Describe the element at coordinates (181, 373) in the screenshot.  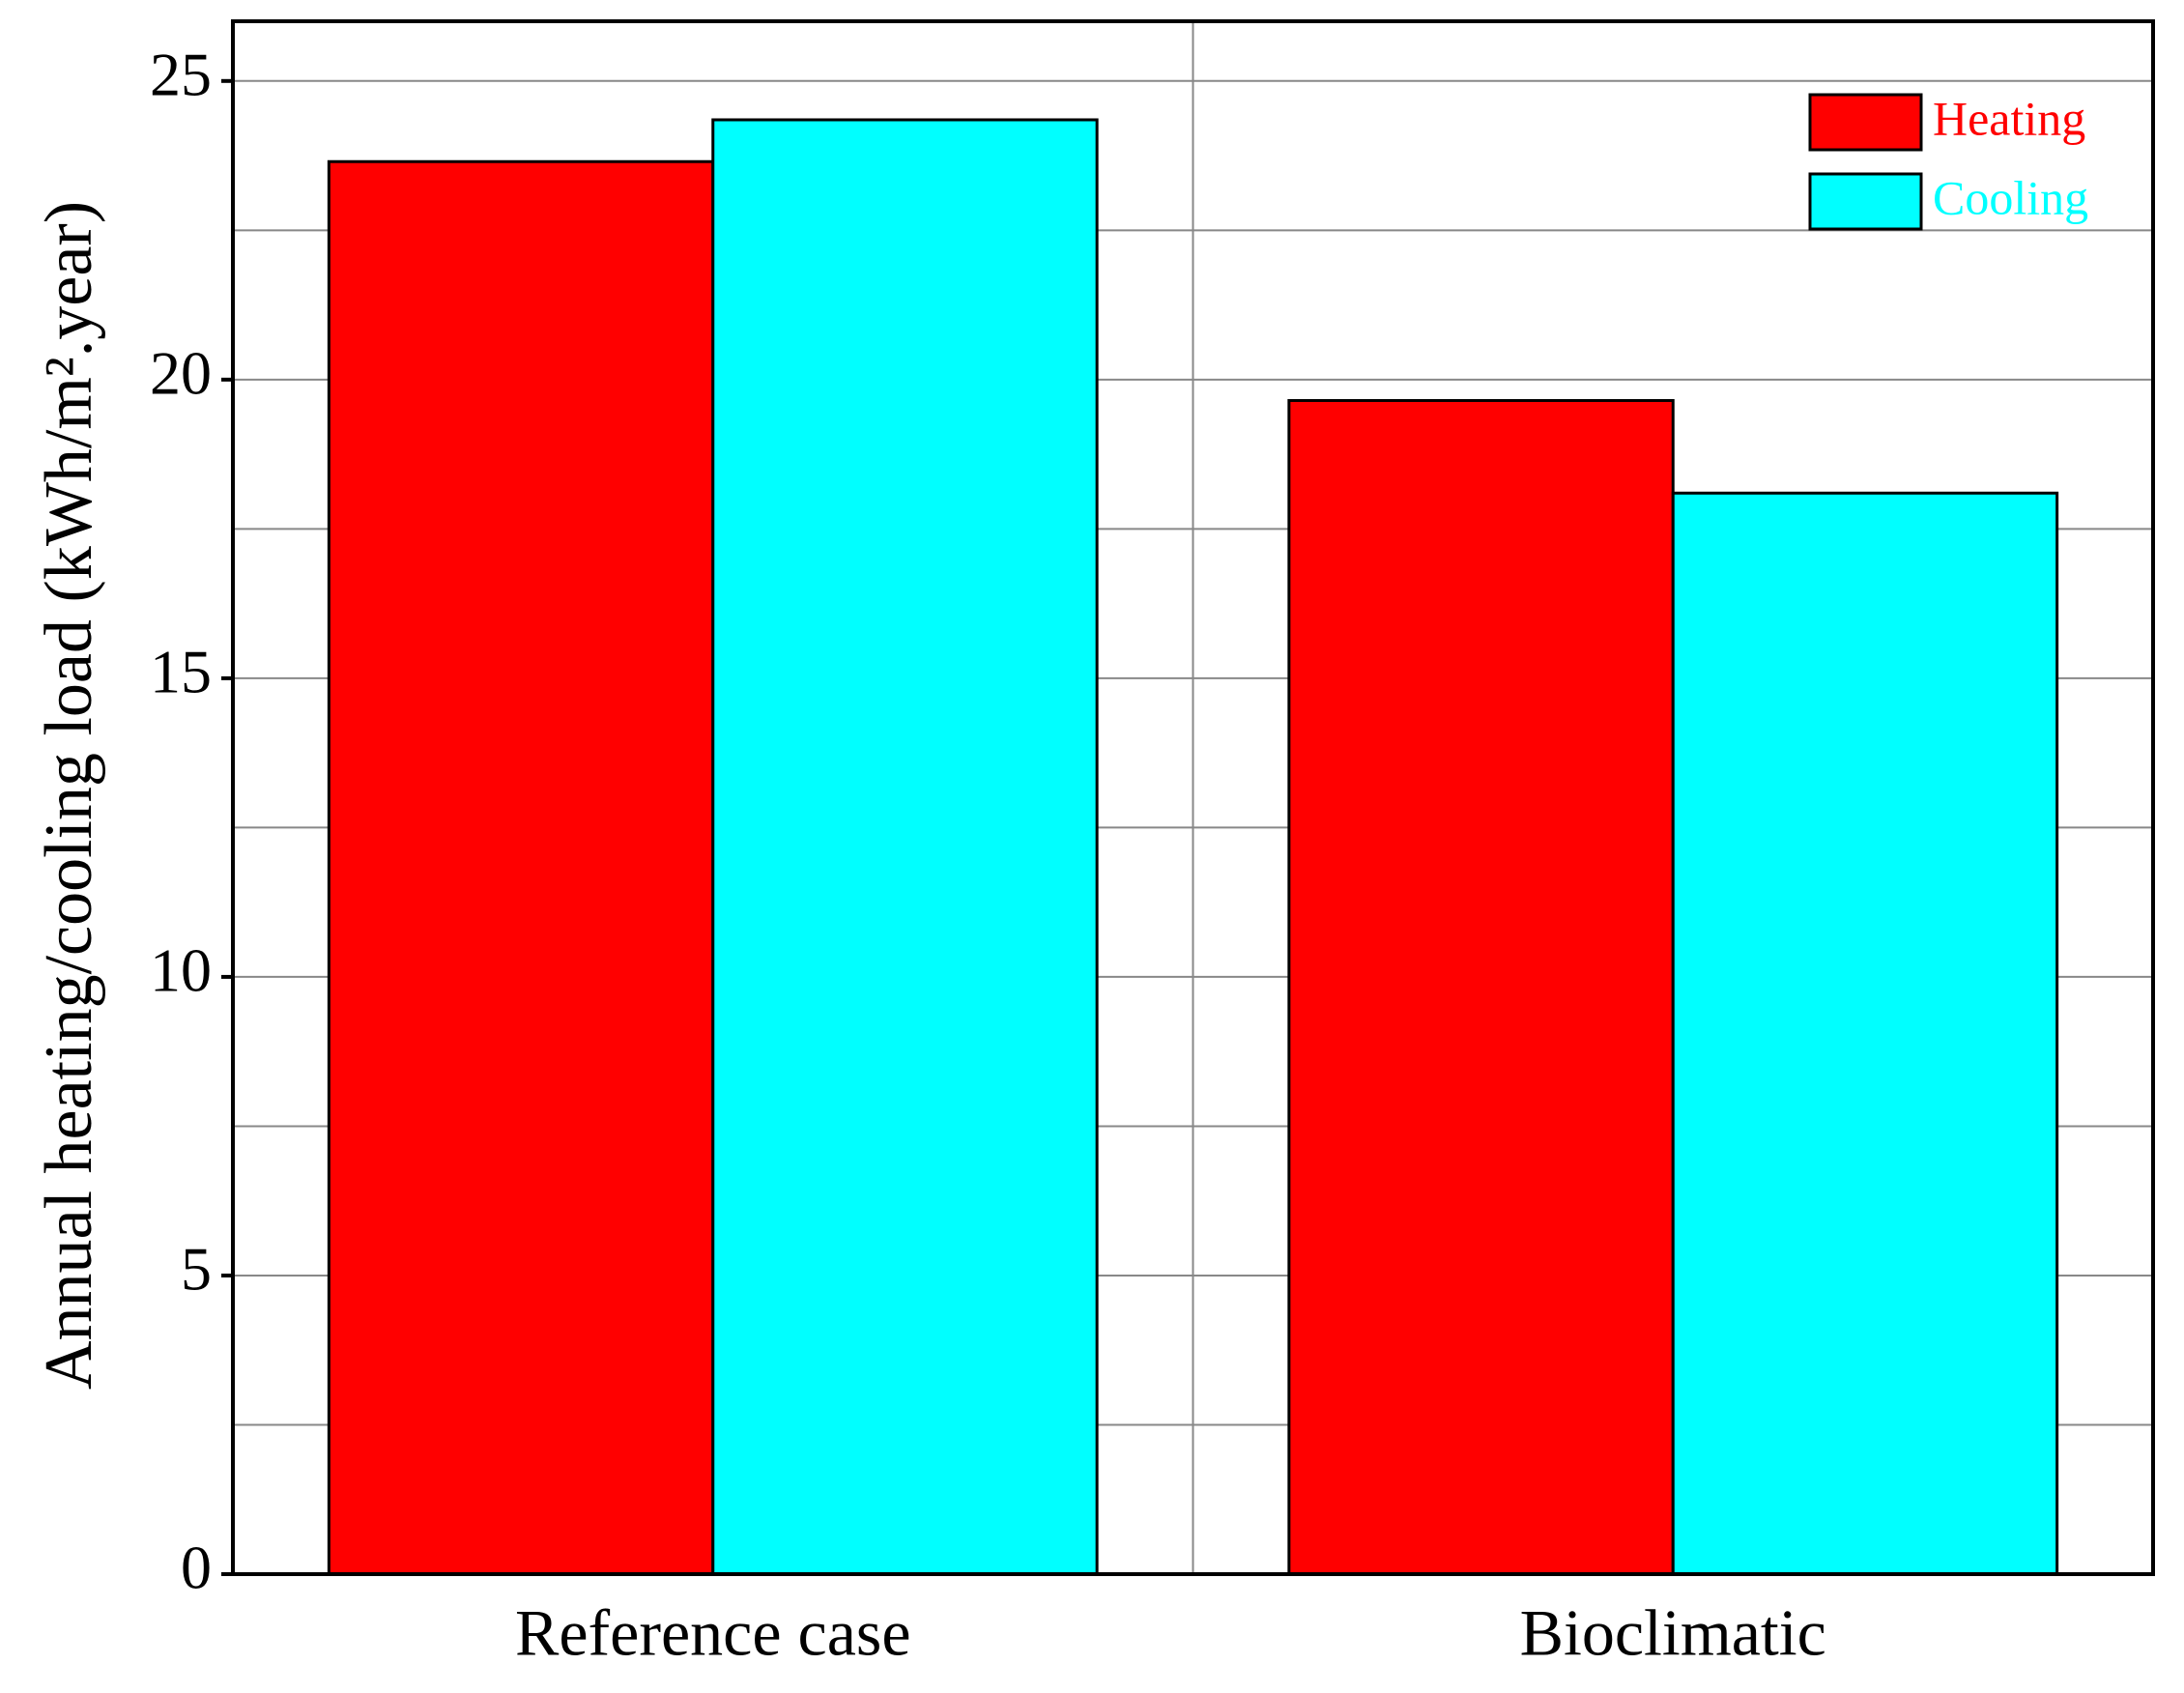
I see `y-tick-label: 20` at that location.